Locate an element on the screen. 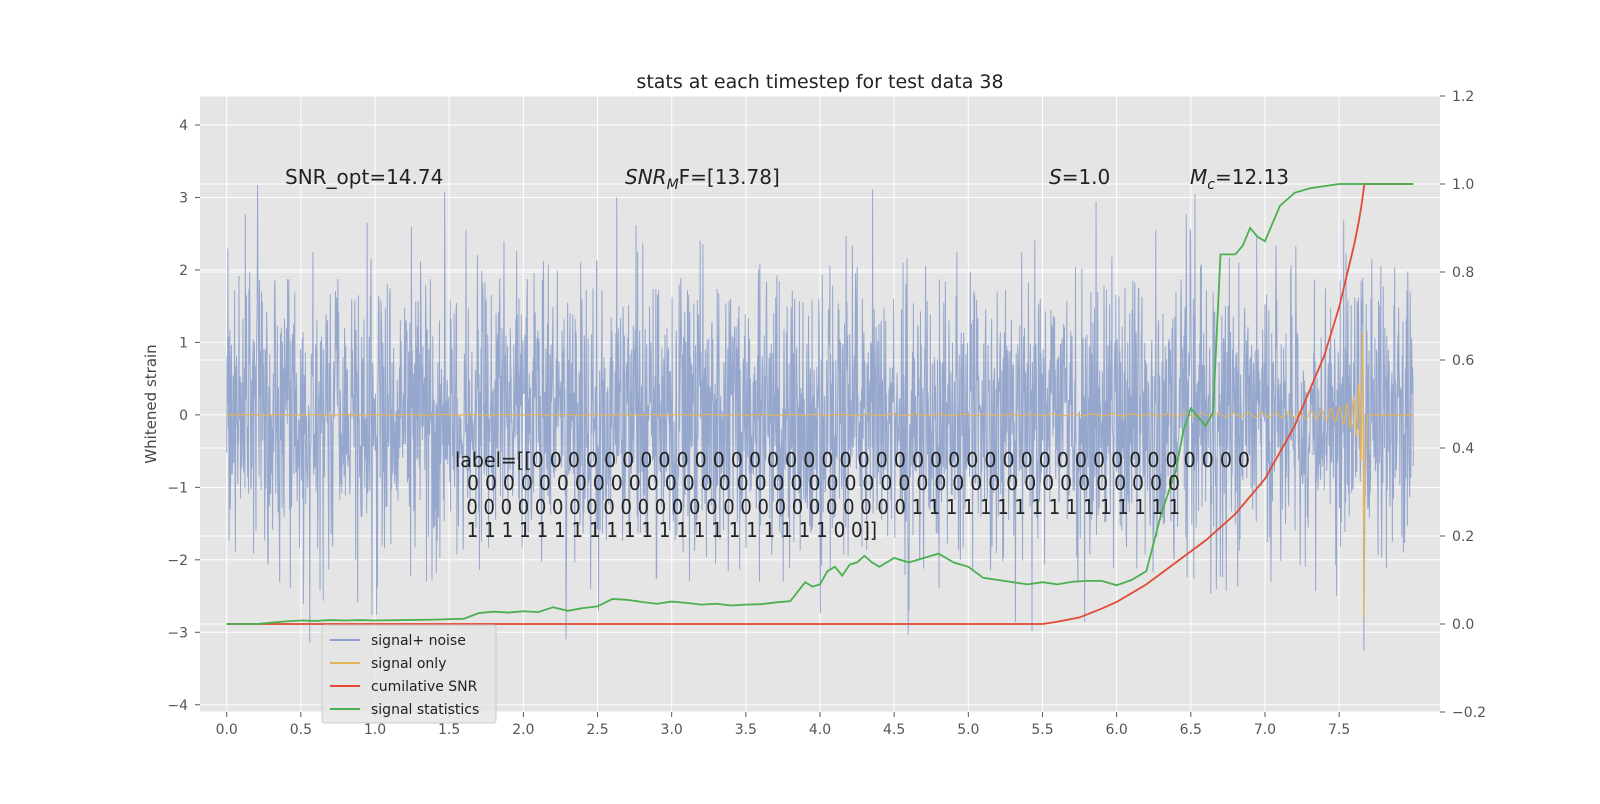 This screenshot has width=1600, height=804. annotation-mc-sub: c is located at coordinates (1211, 185).